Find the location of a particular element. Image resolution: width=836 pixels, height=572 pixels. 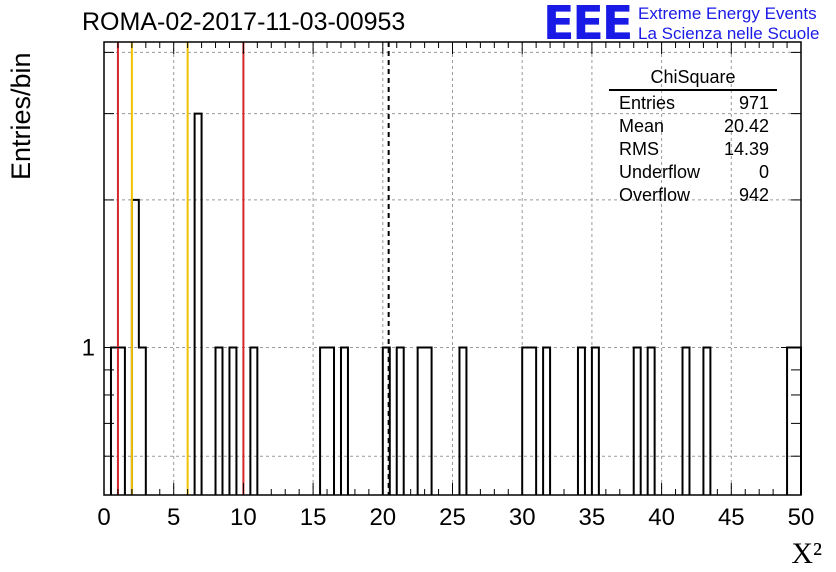

stats-label: RMS is located at coordinates (639, 149).